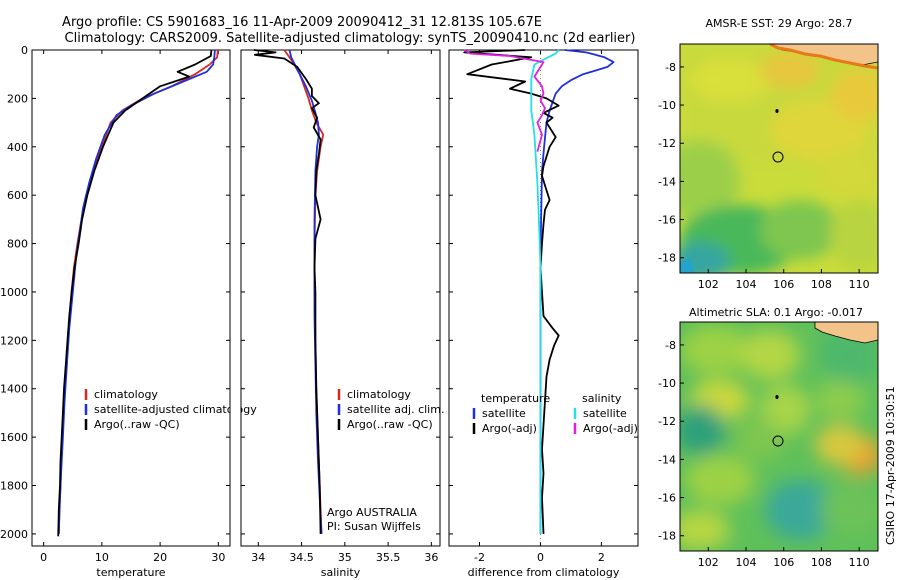 This screenshot has width=900, height=580. What do you see at coordinates (388, 557) in the screenshot?
I see `x-tick-label: 35.5` at bounding box center [388, 557].